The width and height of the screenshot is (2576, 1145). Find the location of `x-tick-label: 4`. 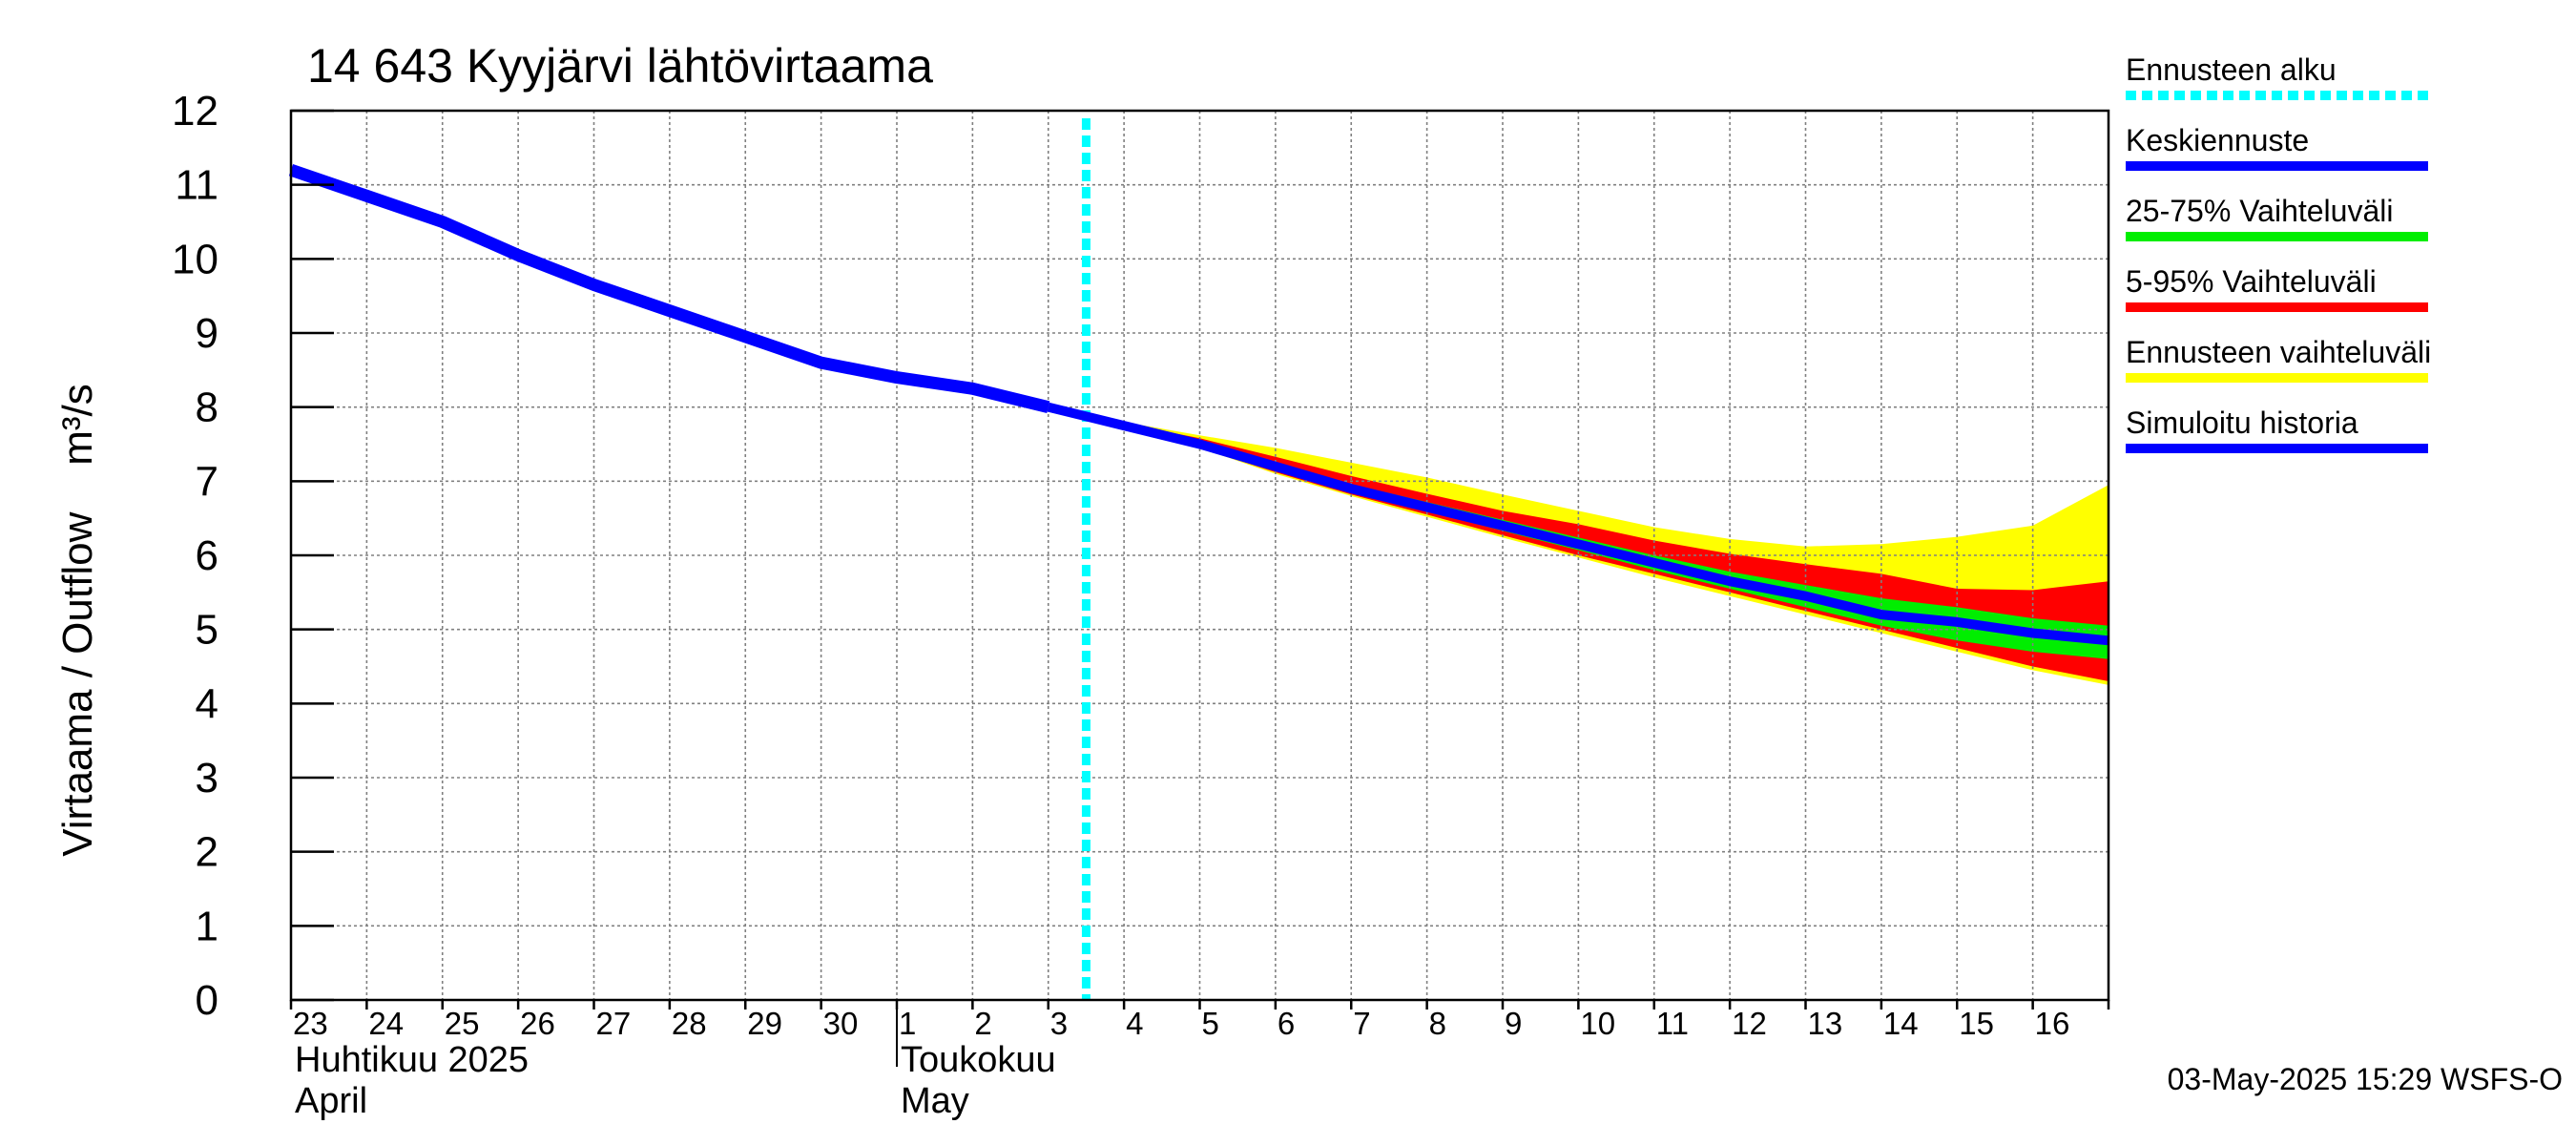

x-tick-label: 4 is located at coordinates (1134, 1023).